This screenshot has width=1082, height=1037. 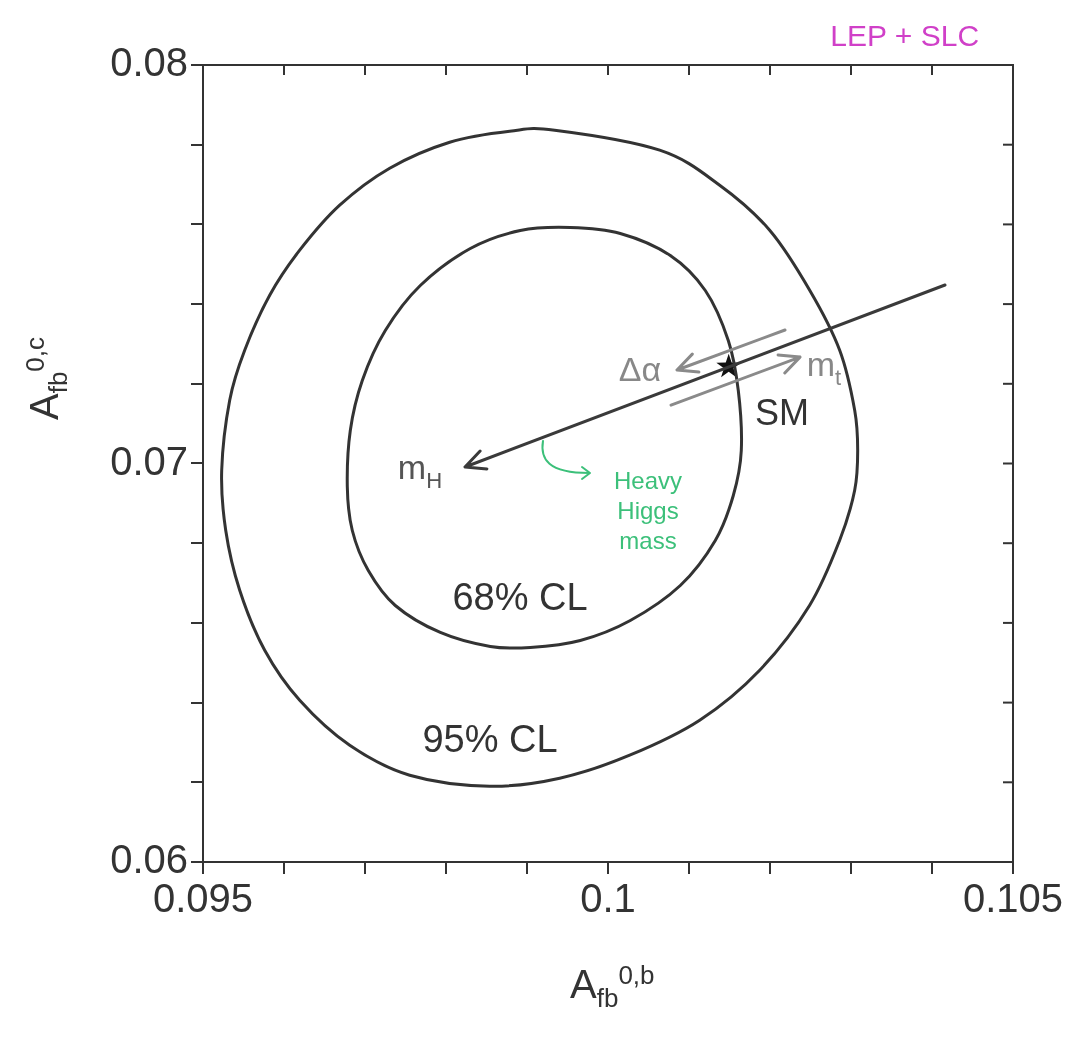 I want to click on y-tick-label: 0.08, so click(x=149, y=62).